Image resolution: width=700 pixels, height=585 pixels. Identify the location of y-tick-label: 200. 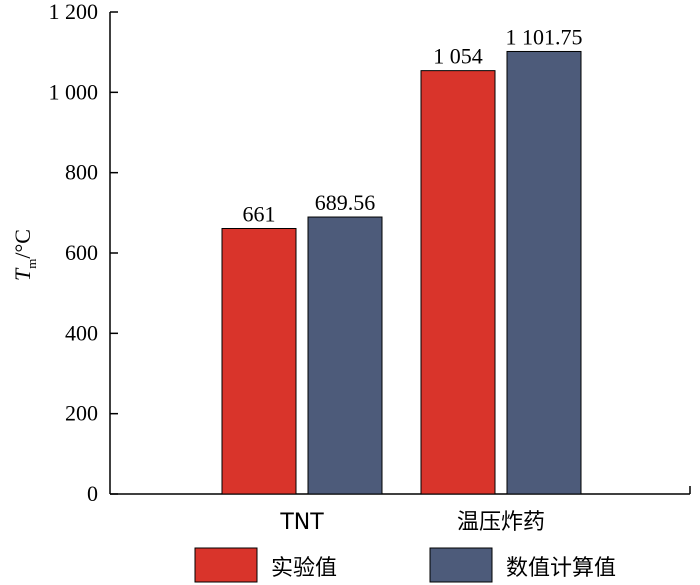
(81, 413).